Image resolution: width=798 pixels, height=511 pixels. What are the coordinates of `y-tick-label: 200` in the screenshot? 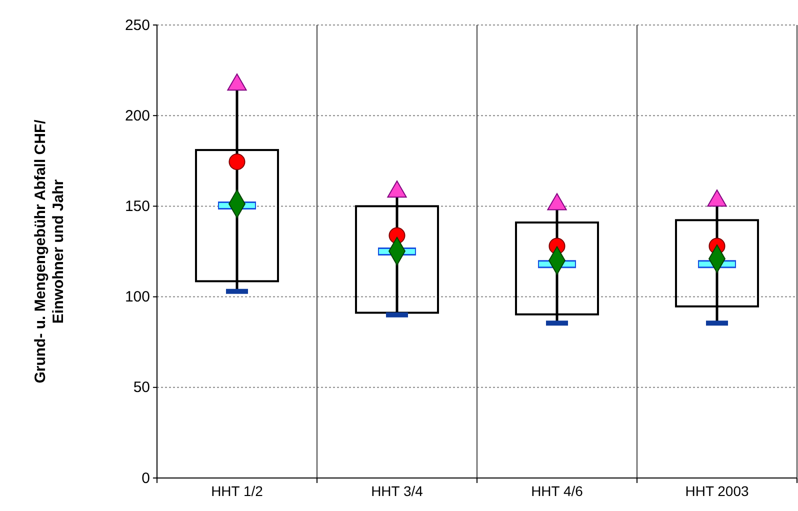 It's located at (137, 115).